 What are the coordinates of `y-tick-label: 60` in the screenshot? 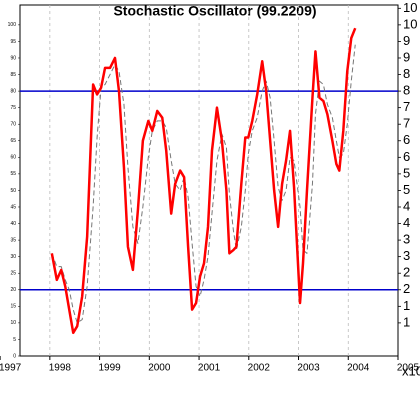 It's located at (13, 158).